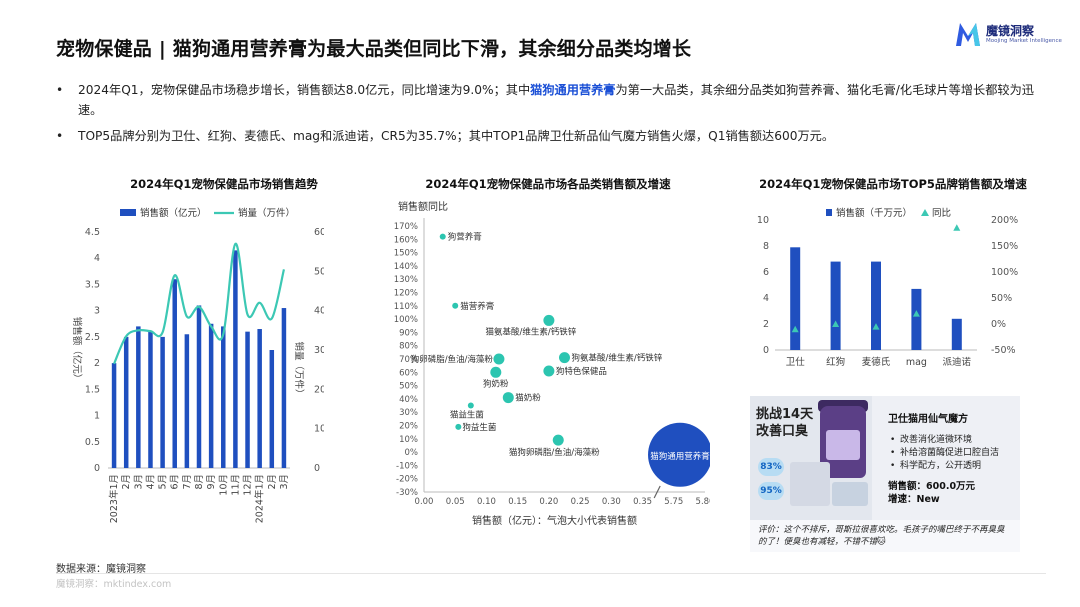 The width and height of the screenshot is (1080, 607). Describe the element at coordinates (319, 311) in the screenshot. I see `y-right-tick: 400` at that location.